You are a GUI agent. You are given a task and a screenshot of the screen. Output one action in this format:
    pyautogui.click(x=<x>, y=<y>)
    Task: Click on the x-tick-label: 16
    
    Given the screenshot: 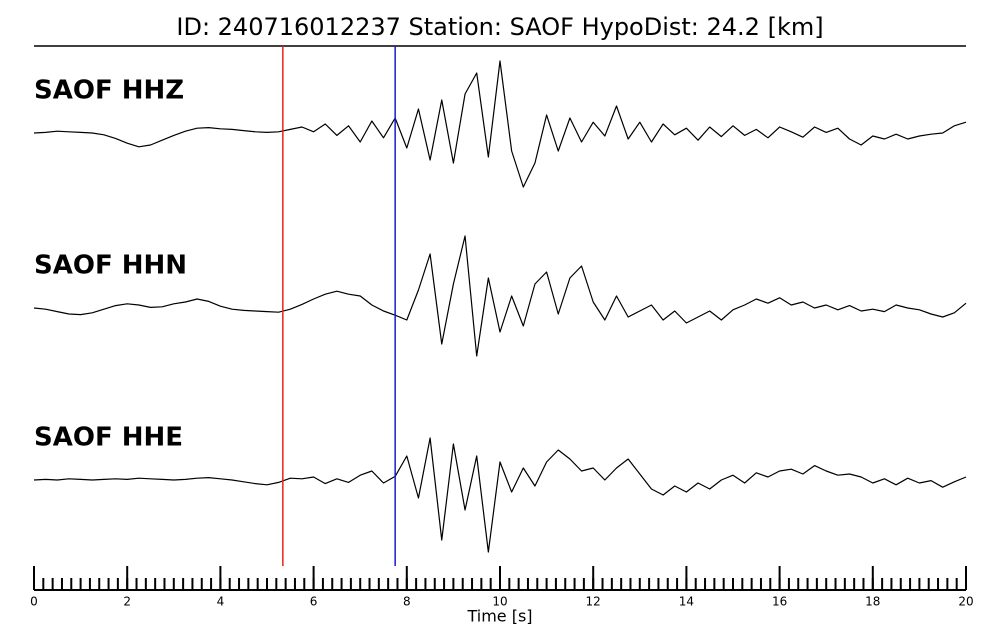 What is the action you would take?
    pyautogui.click(x=779, y=602)
    